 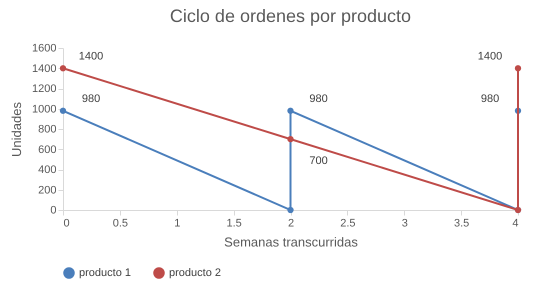 I want to click on y-tick-label: 600, so click(x=47, y=150).